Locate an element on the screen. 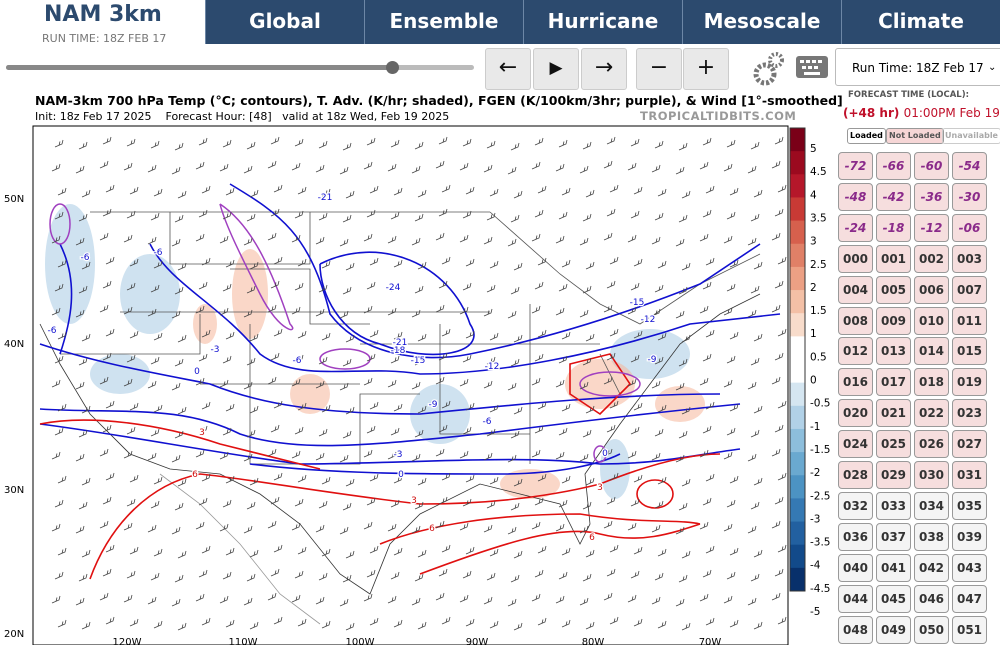 The height and width of the screenshot is (645, 1000). colorbar-label: -4 is located at coordinates (815, 566).